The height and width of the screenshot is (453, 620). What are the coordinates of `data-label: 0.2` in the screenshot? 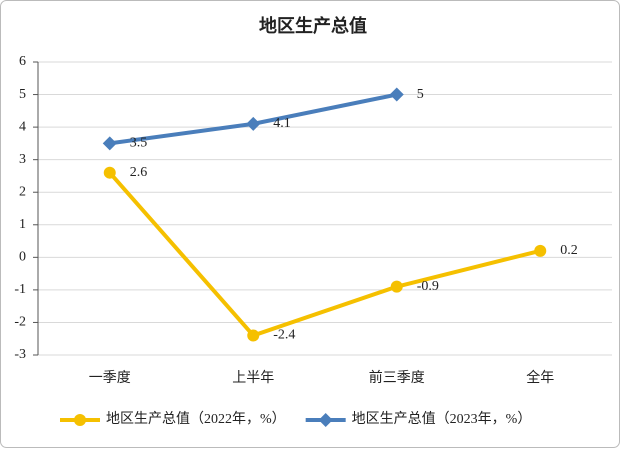 It's located at (569, 250).